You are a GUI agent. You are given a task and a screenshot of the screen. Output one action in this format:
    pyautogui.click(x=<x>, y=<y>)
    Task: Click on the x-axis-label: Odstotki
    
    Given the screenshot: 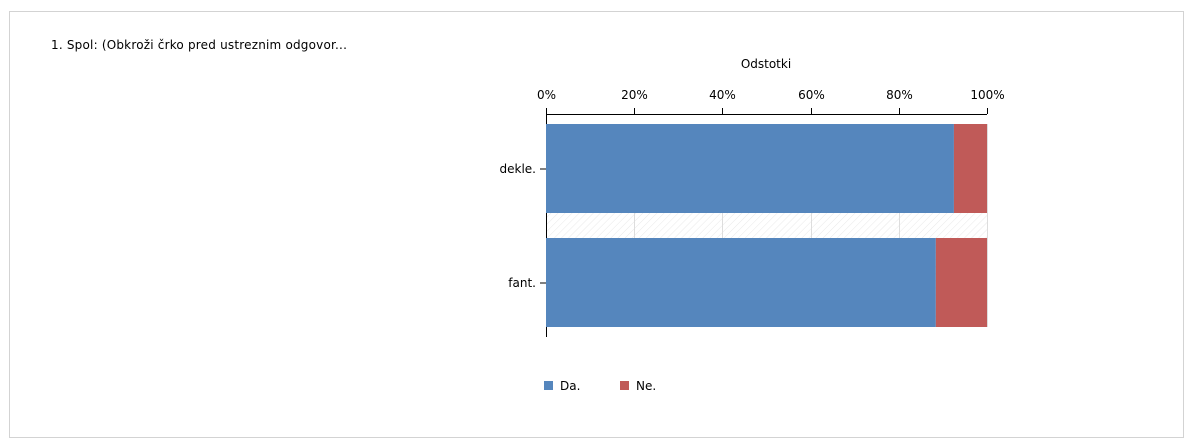 What is the action you would take?
    pyautogui.click(x=766, y=64)
    